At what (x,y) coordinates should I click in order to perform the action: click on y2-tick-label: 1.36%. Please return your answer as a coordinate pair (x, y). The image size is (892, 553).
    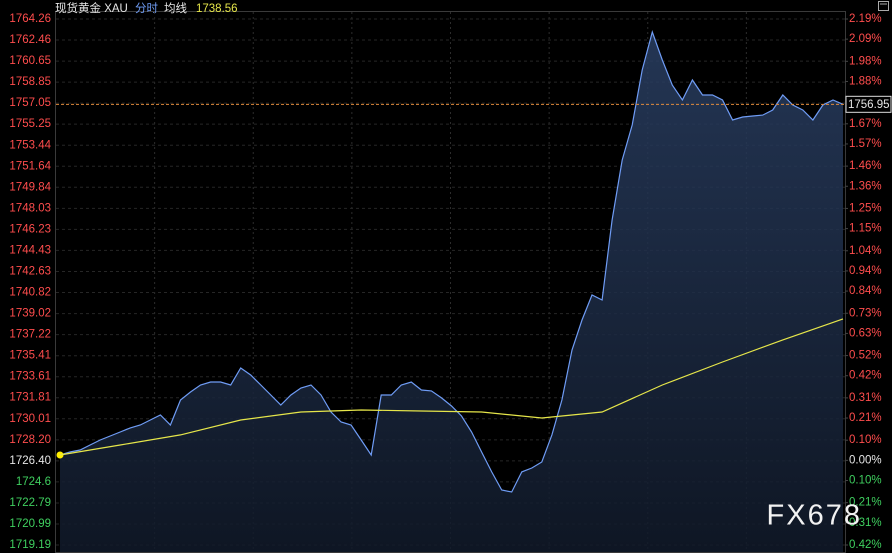
    Looking at the image, I should click on (865, 186).